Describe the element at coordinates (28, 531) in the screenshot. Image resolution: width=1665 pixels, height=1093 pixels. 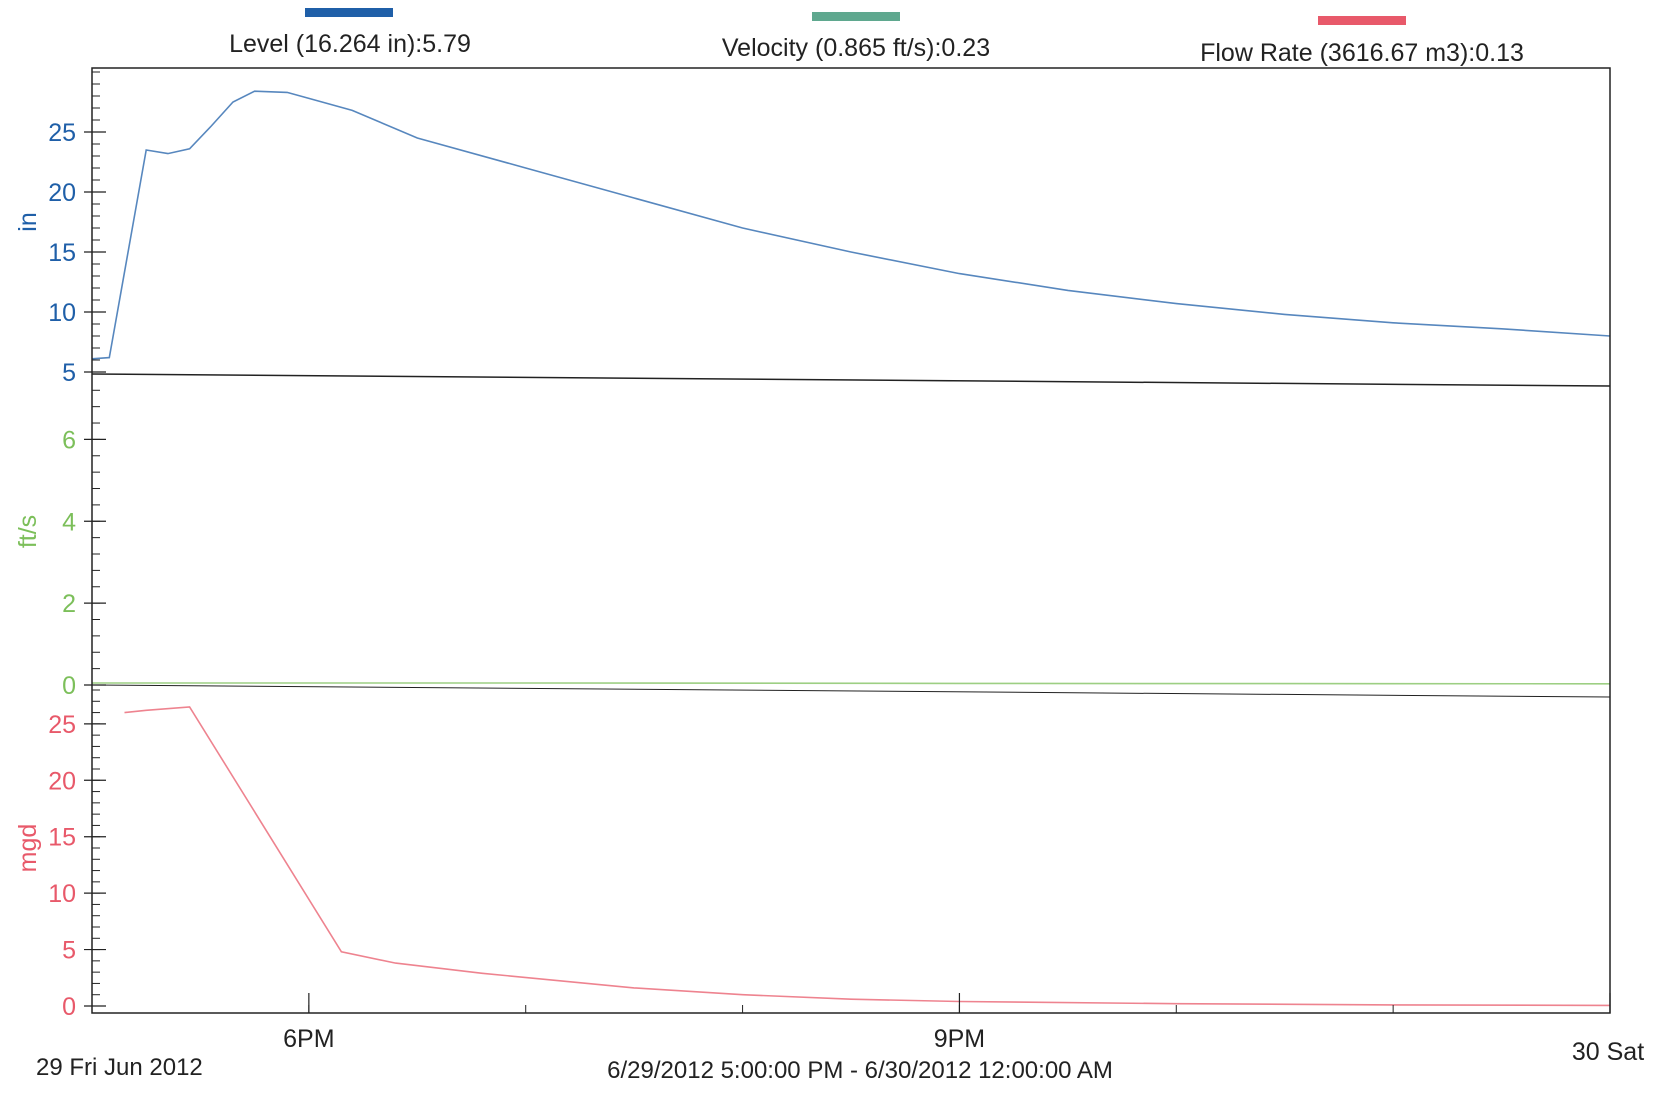
I see `y-axis-label: ft/s` at that location.